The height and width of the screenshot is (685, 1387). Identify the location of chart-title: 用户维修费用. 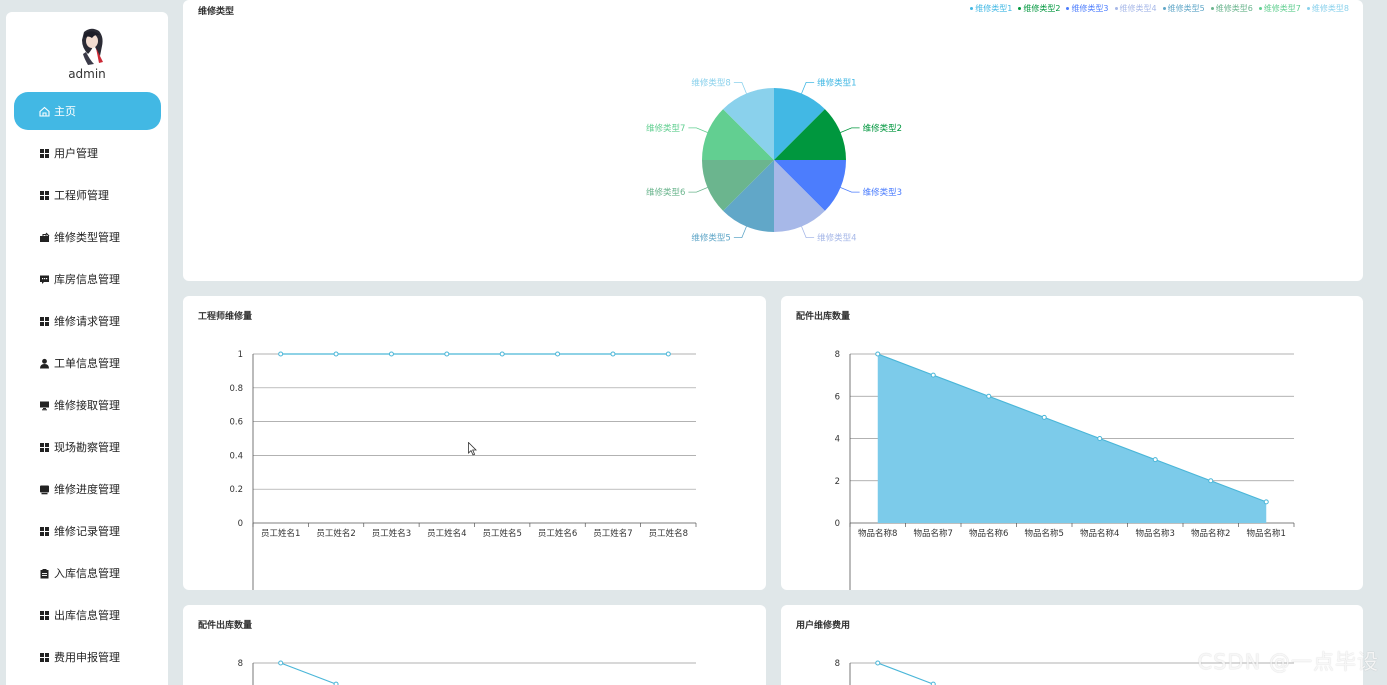
(823, 626).